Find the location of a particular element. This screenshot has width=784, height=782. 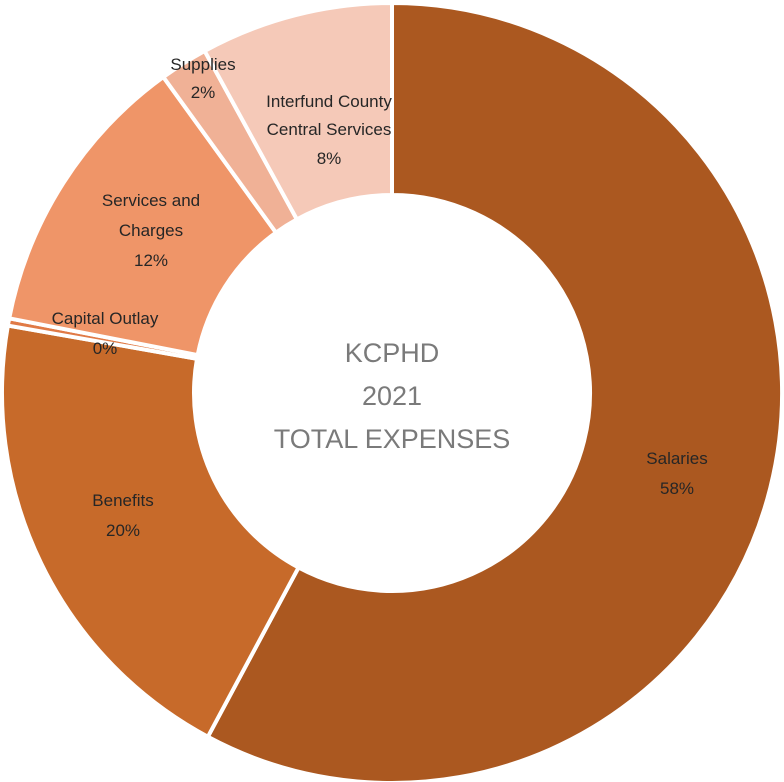

label-capital-outlay-pct: 0% is located at coordinates (105, 348).